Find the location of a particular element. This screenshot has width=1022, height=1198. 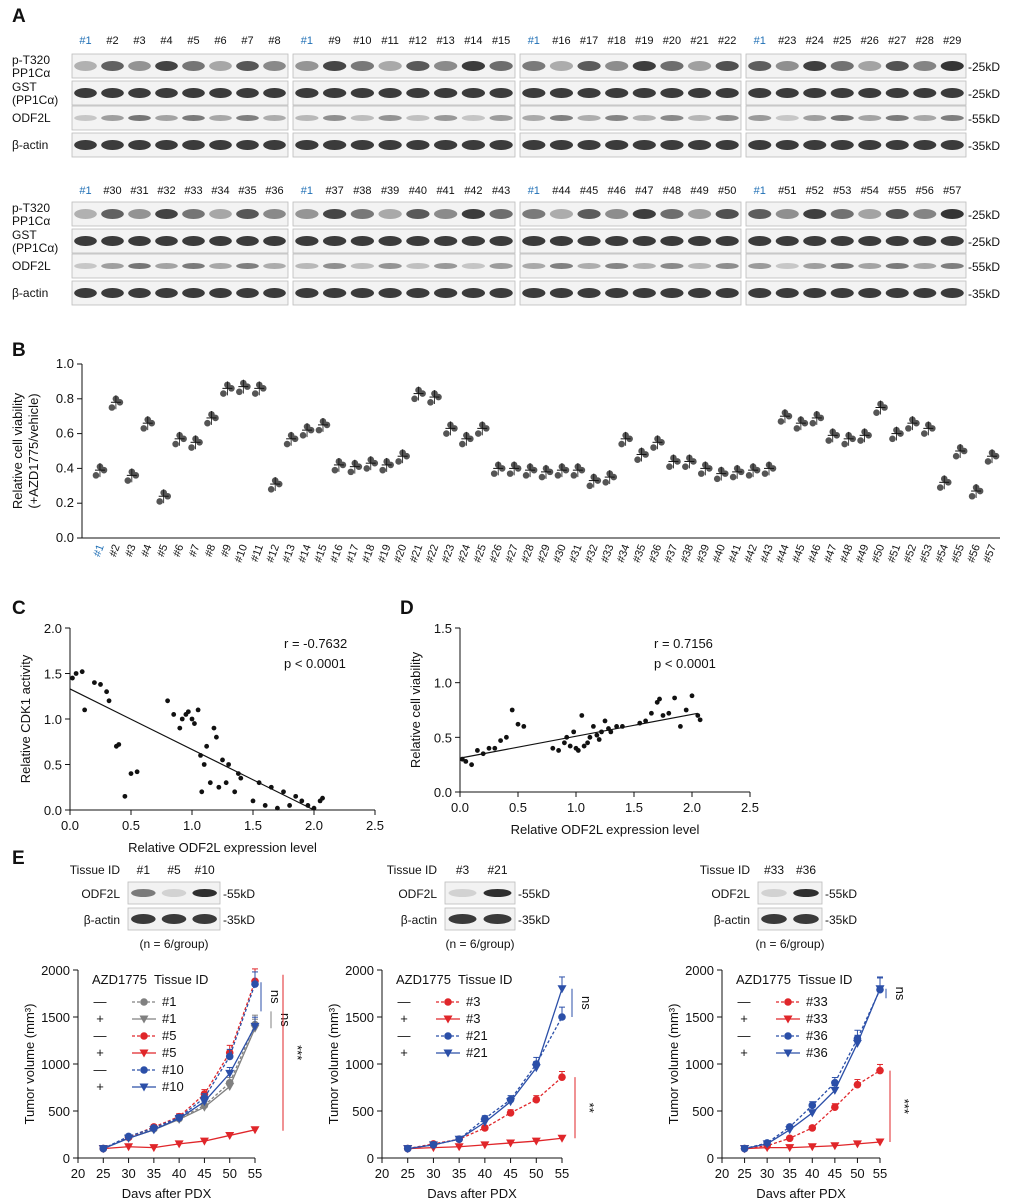

x-axis-label: Days after PDX is located at coordinates (472, 1192).